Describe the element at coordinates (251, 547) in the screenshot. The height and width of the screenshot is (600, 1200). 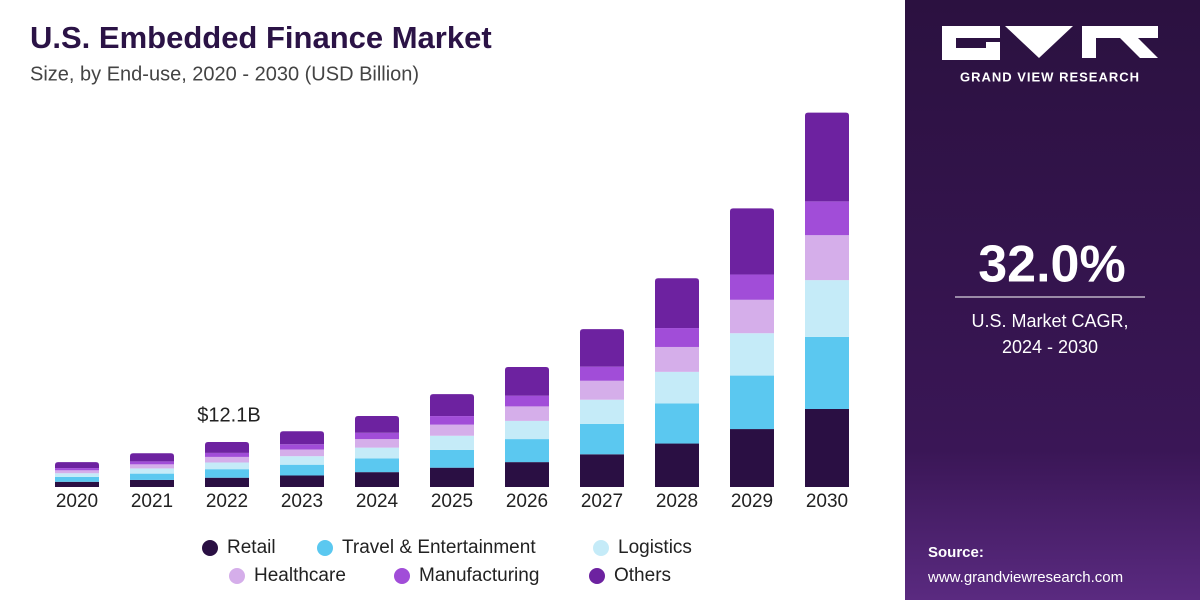
I see `legend-label: Retail` at that location.